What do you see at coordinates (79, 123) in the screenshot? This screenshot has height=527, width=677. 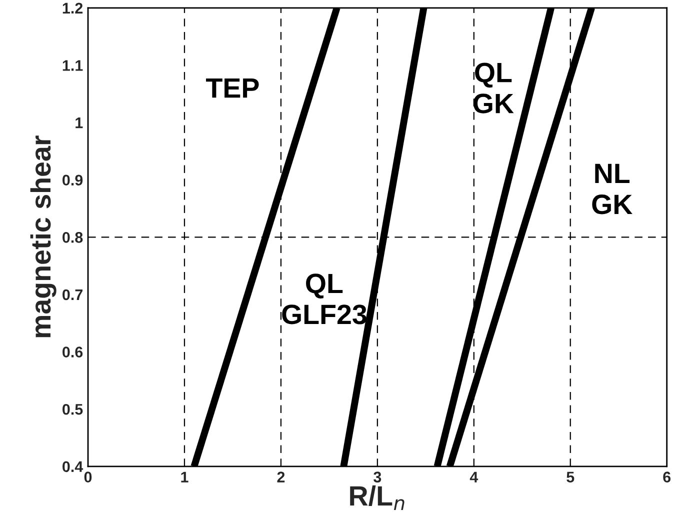 I see `y-tick-label: 1` at bounding box center [79, 123].